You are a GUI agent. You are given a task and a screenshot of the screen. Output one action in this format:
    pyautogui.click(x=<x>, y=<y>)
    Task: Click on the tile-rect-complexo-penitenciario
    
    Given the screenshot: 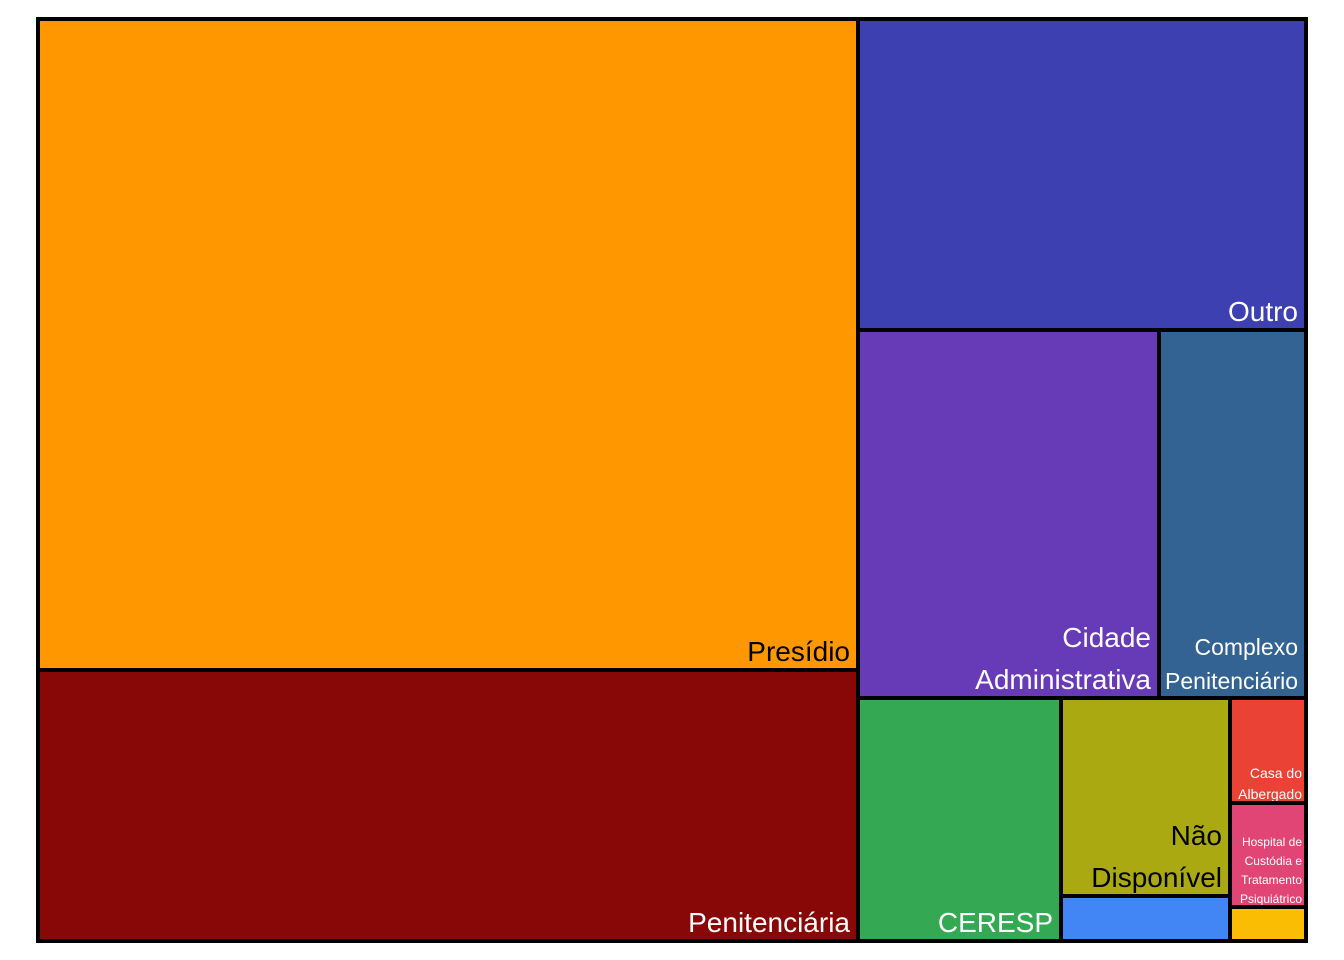 What is the action you would take?
    pyautogui.click(x=1232, y=514)
    